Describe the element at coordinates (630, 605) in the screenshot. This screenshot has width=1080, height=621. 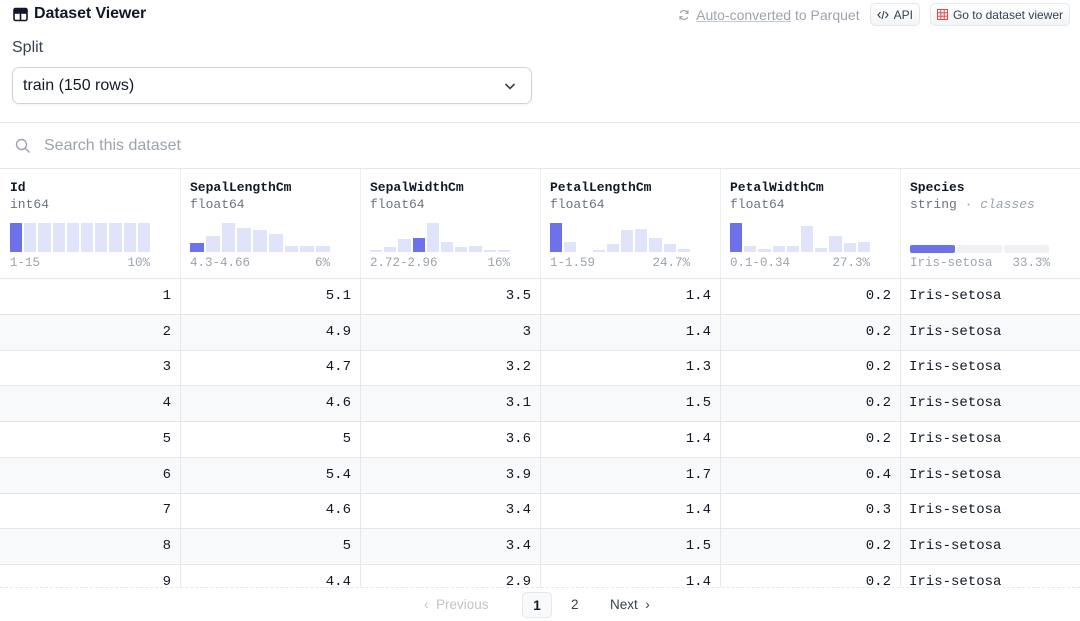
I see `next-page-button: Next ›` at that location.